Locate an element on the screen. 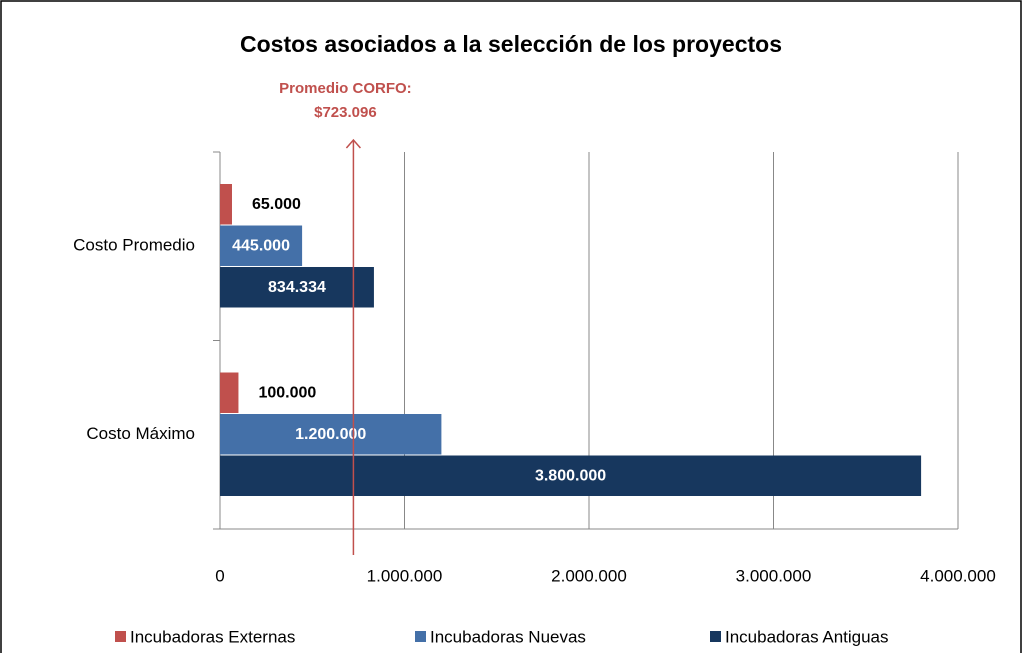 The width and height of the screenshot is (1023, 653). data-label: 100.000 is located at coordinates (287, 392).